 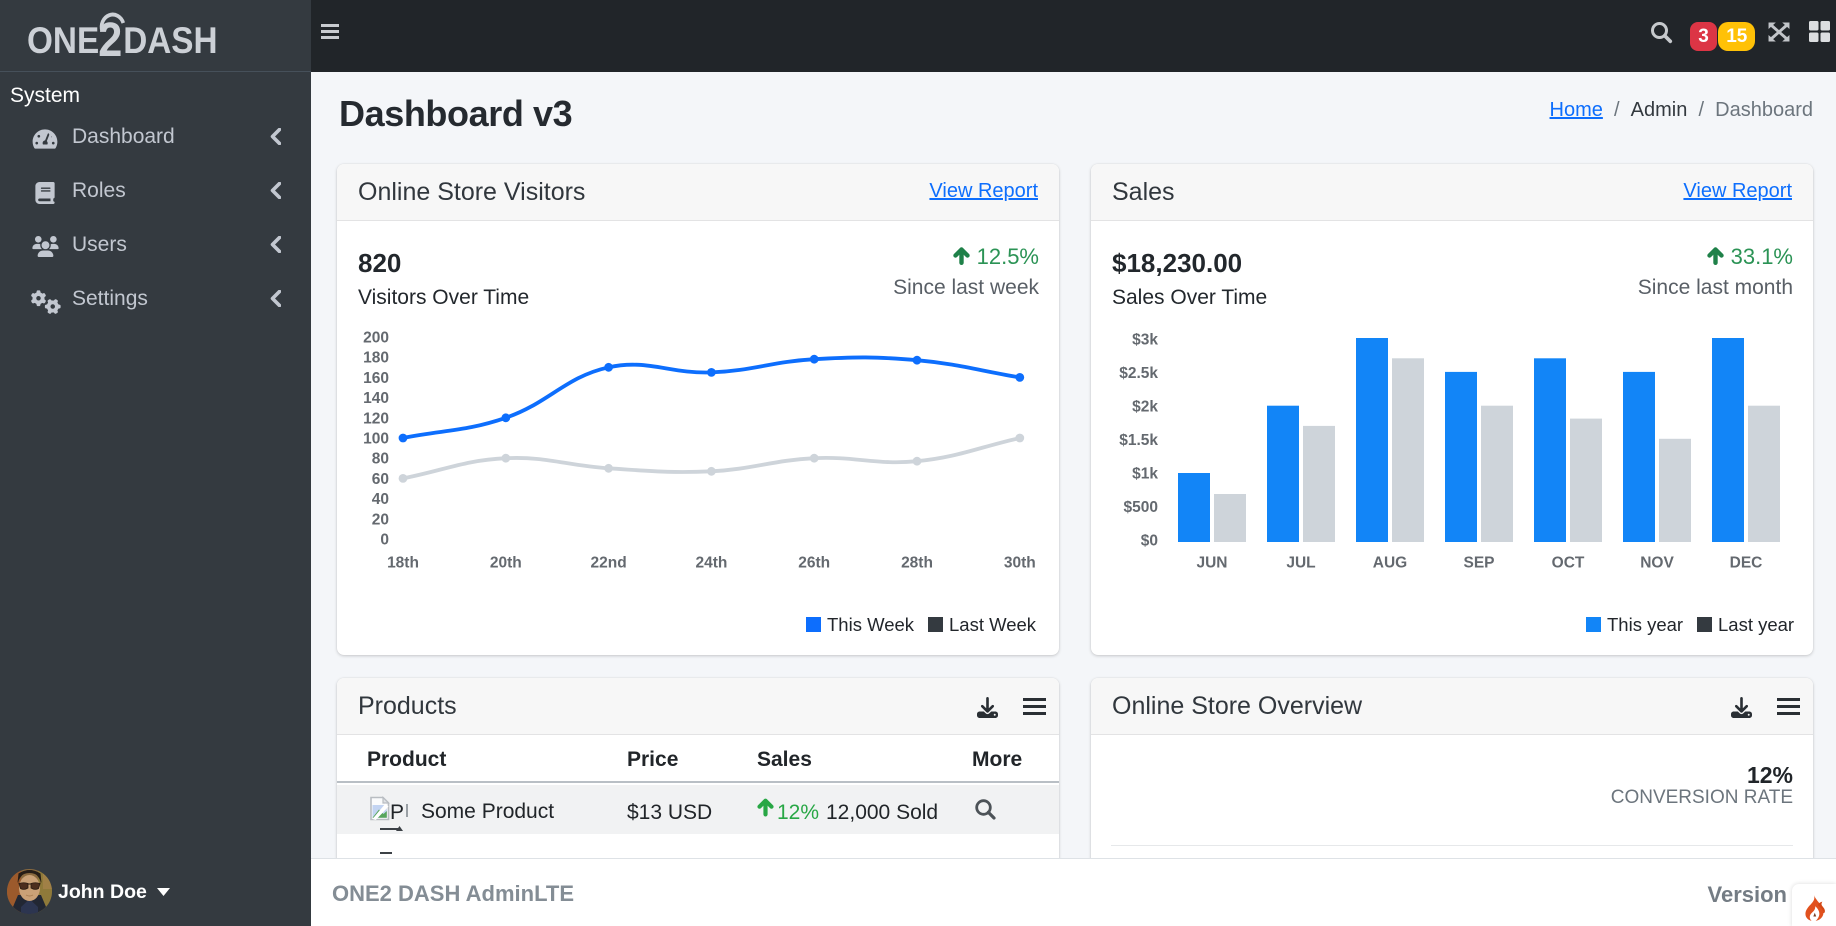 I want to click on svg-text: $1.5k, so click(x=1138, y=440).